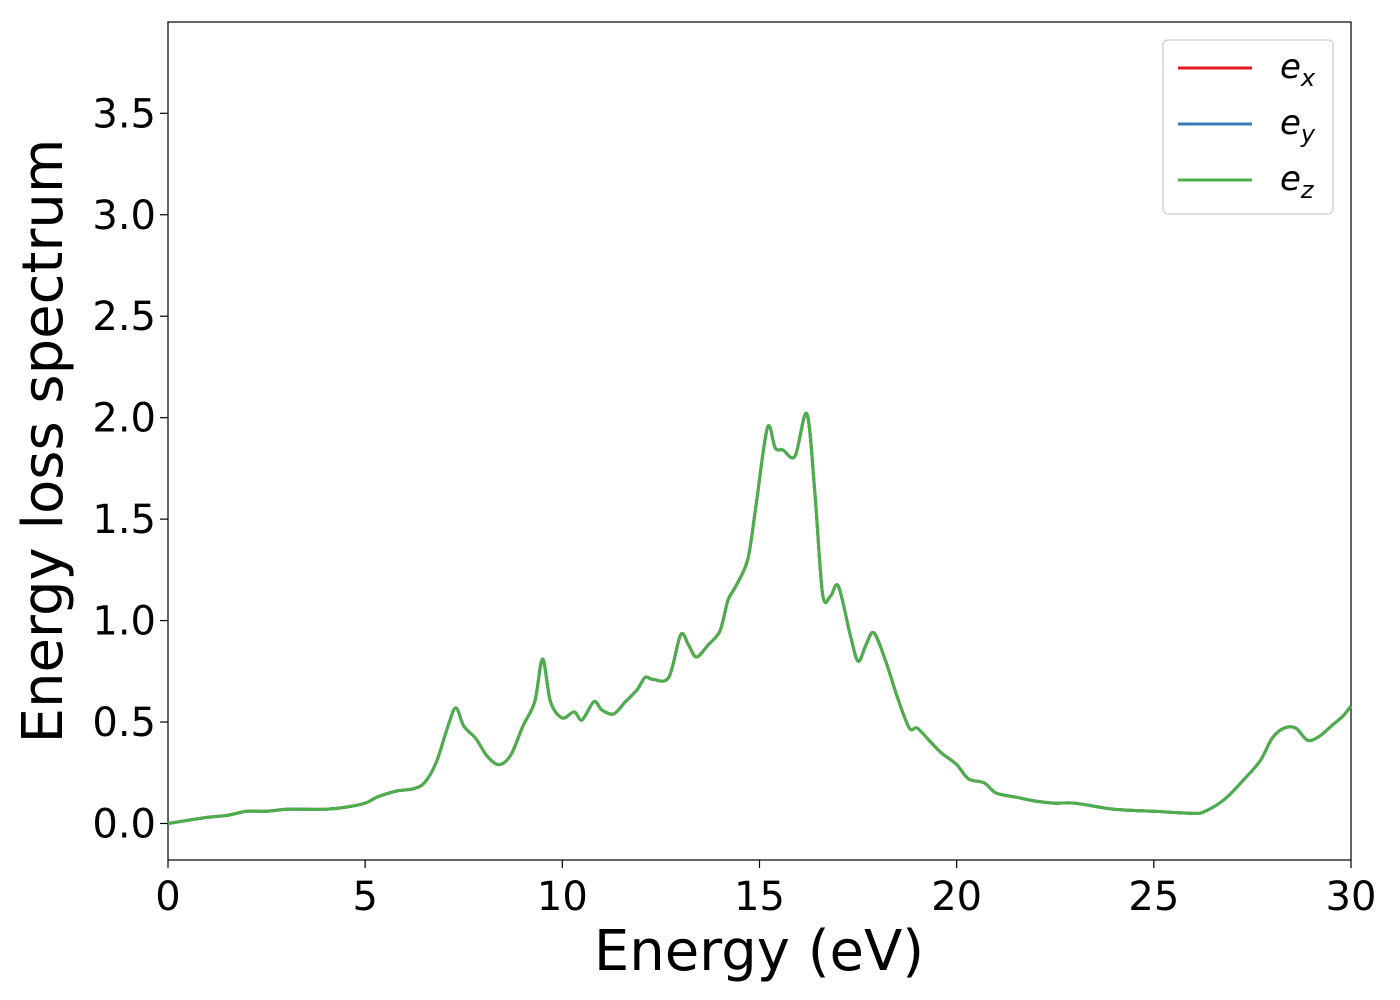 This screenshot has height=1000, width=1400. Describe the element at coordinates (124, 419) in the screenshot. I see `y-tick-label: 2.0` at that location.